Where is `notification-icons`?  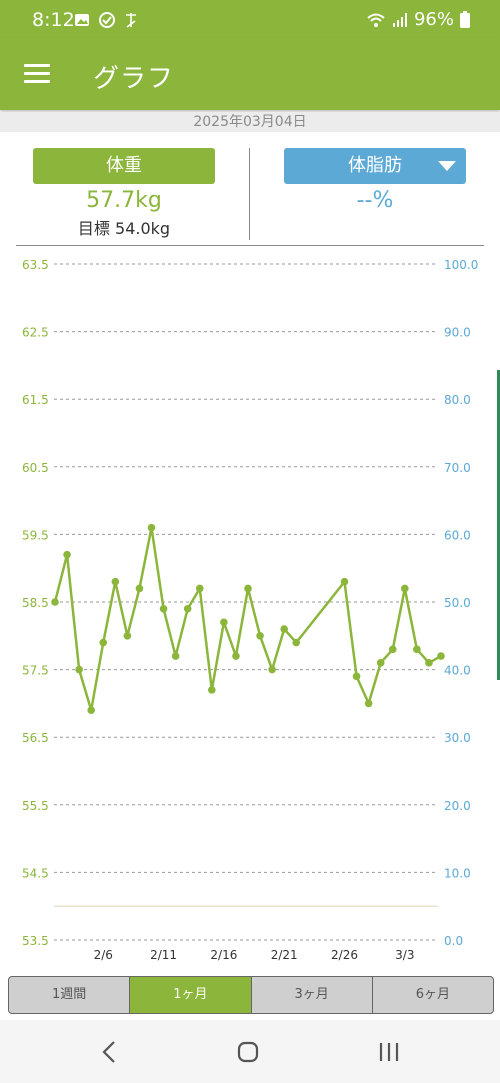
notification-icons is located at coordinates (106, 20).